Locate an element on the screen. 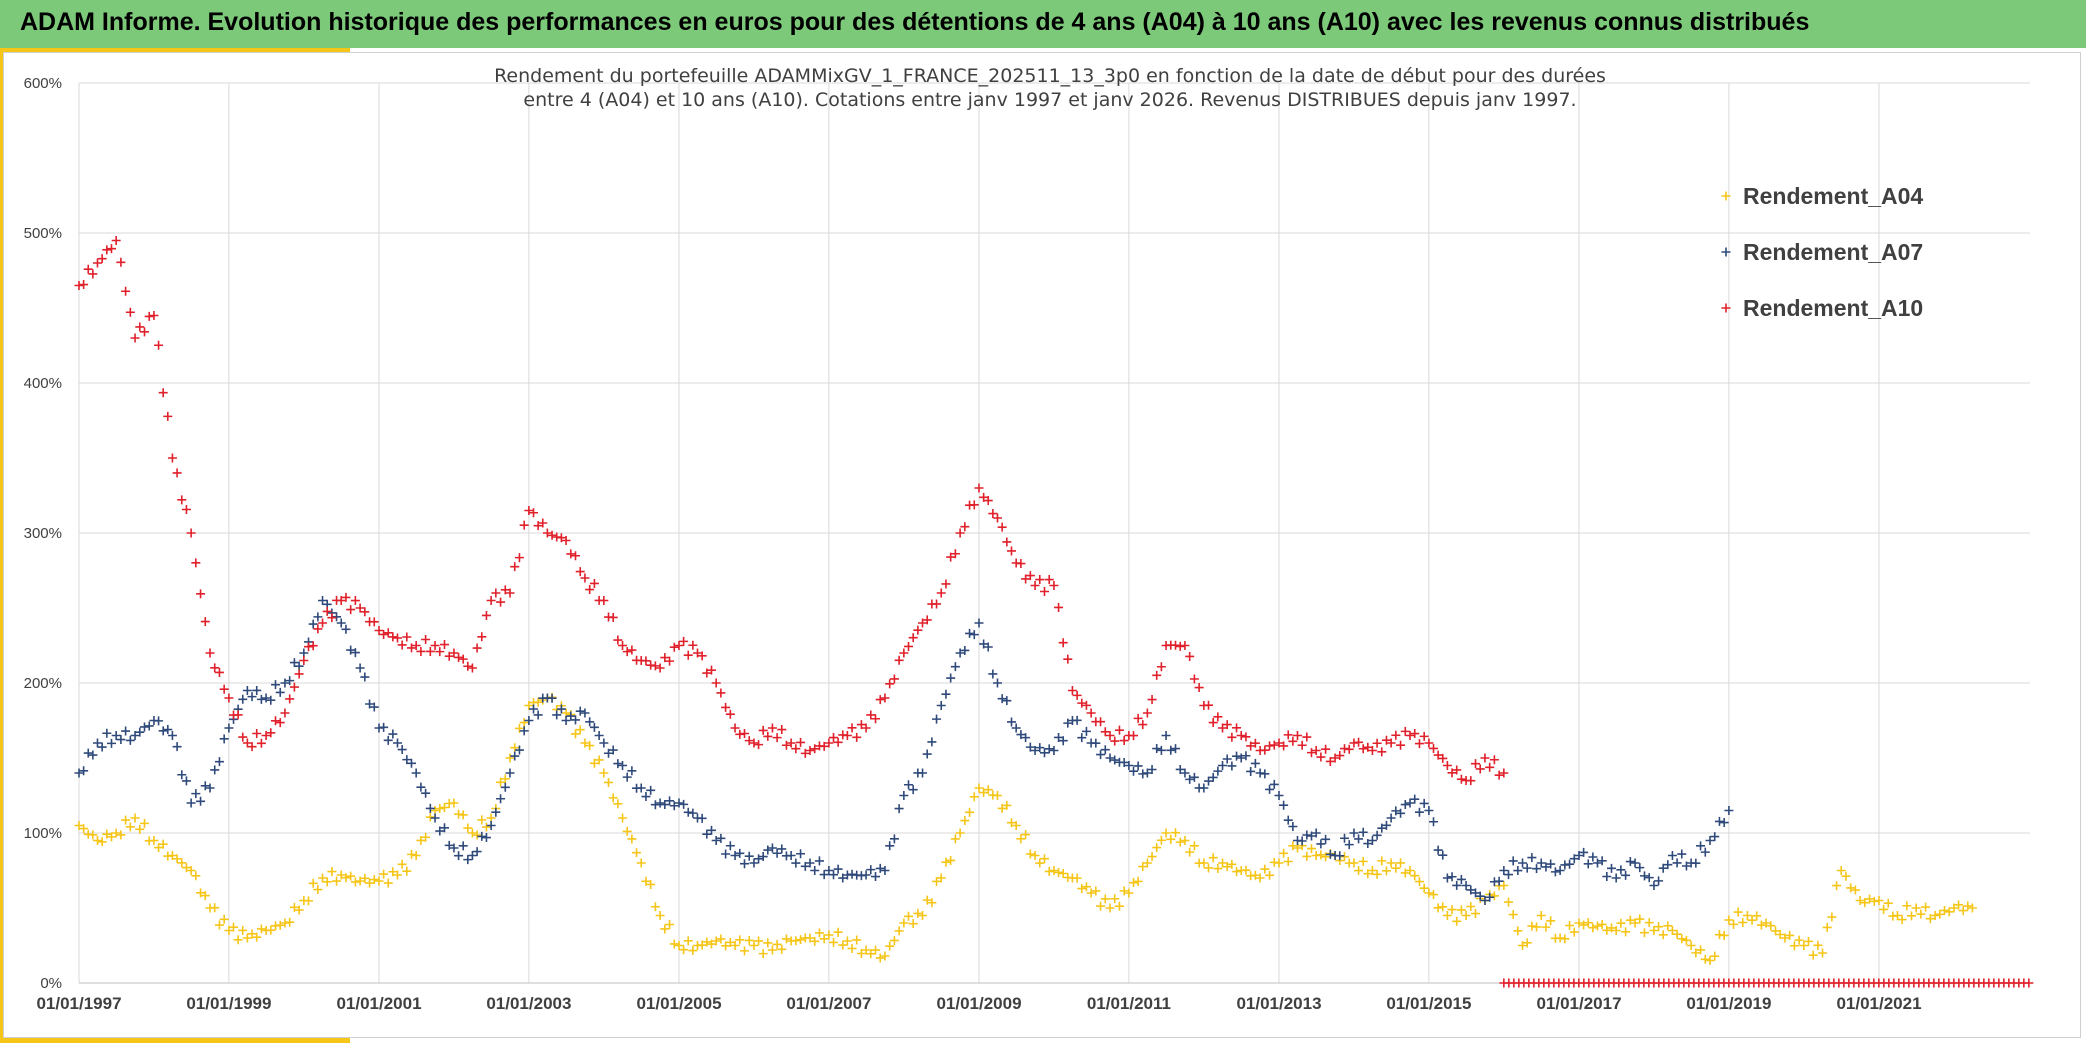 This screenshot has width=2086, height=1043. y-tick-label: 400% is located at coordinates (43, 383).